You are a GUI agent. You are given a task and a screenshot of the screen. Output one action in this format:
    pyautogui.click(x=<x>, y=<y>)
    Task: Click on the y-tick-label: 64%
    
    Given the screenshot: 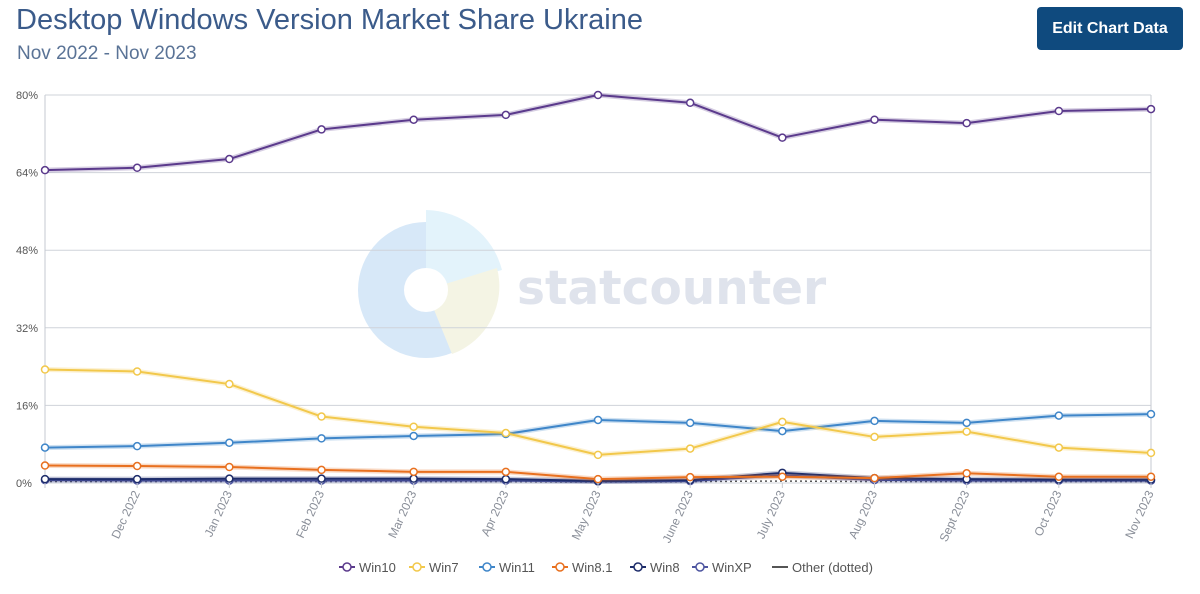 What is the action you would take?
    pyautogui.click(x=27, y=174)
    